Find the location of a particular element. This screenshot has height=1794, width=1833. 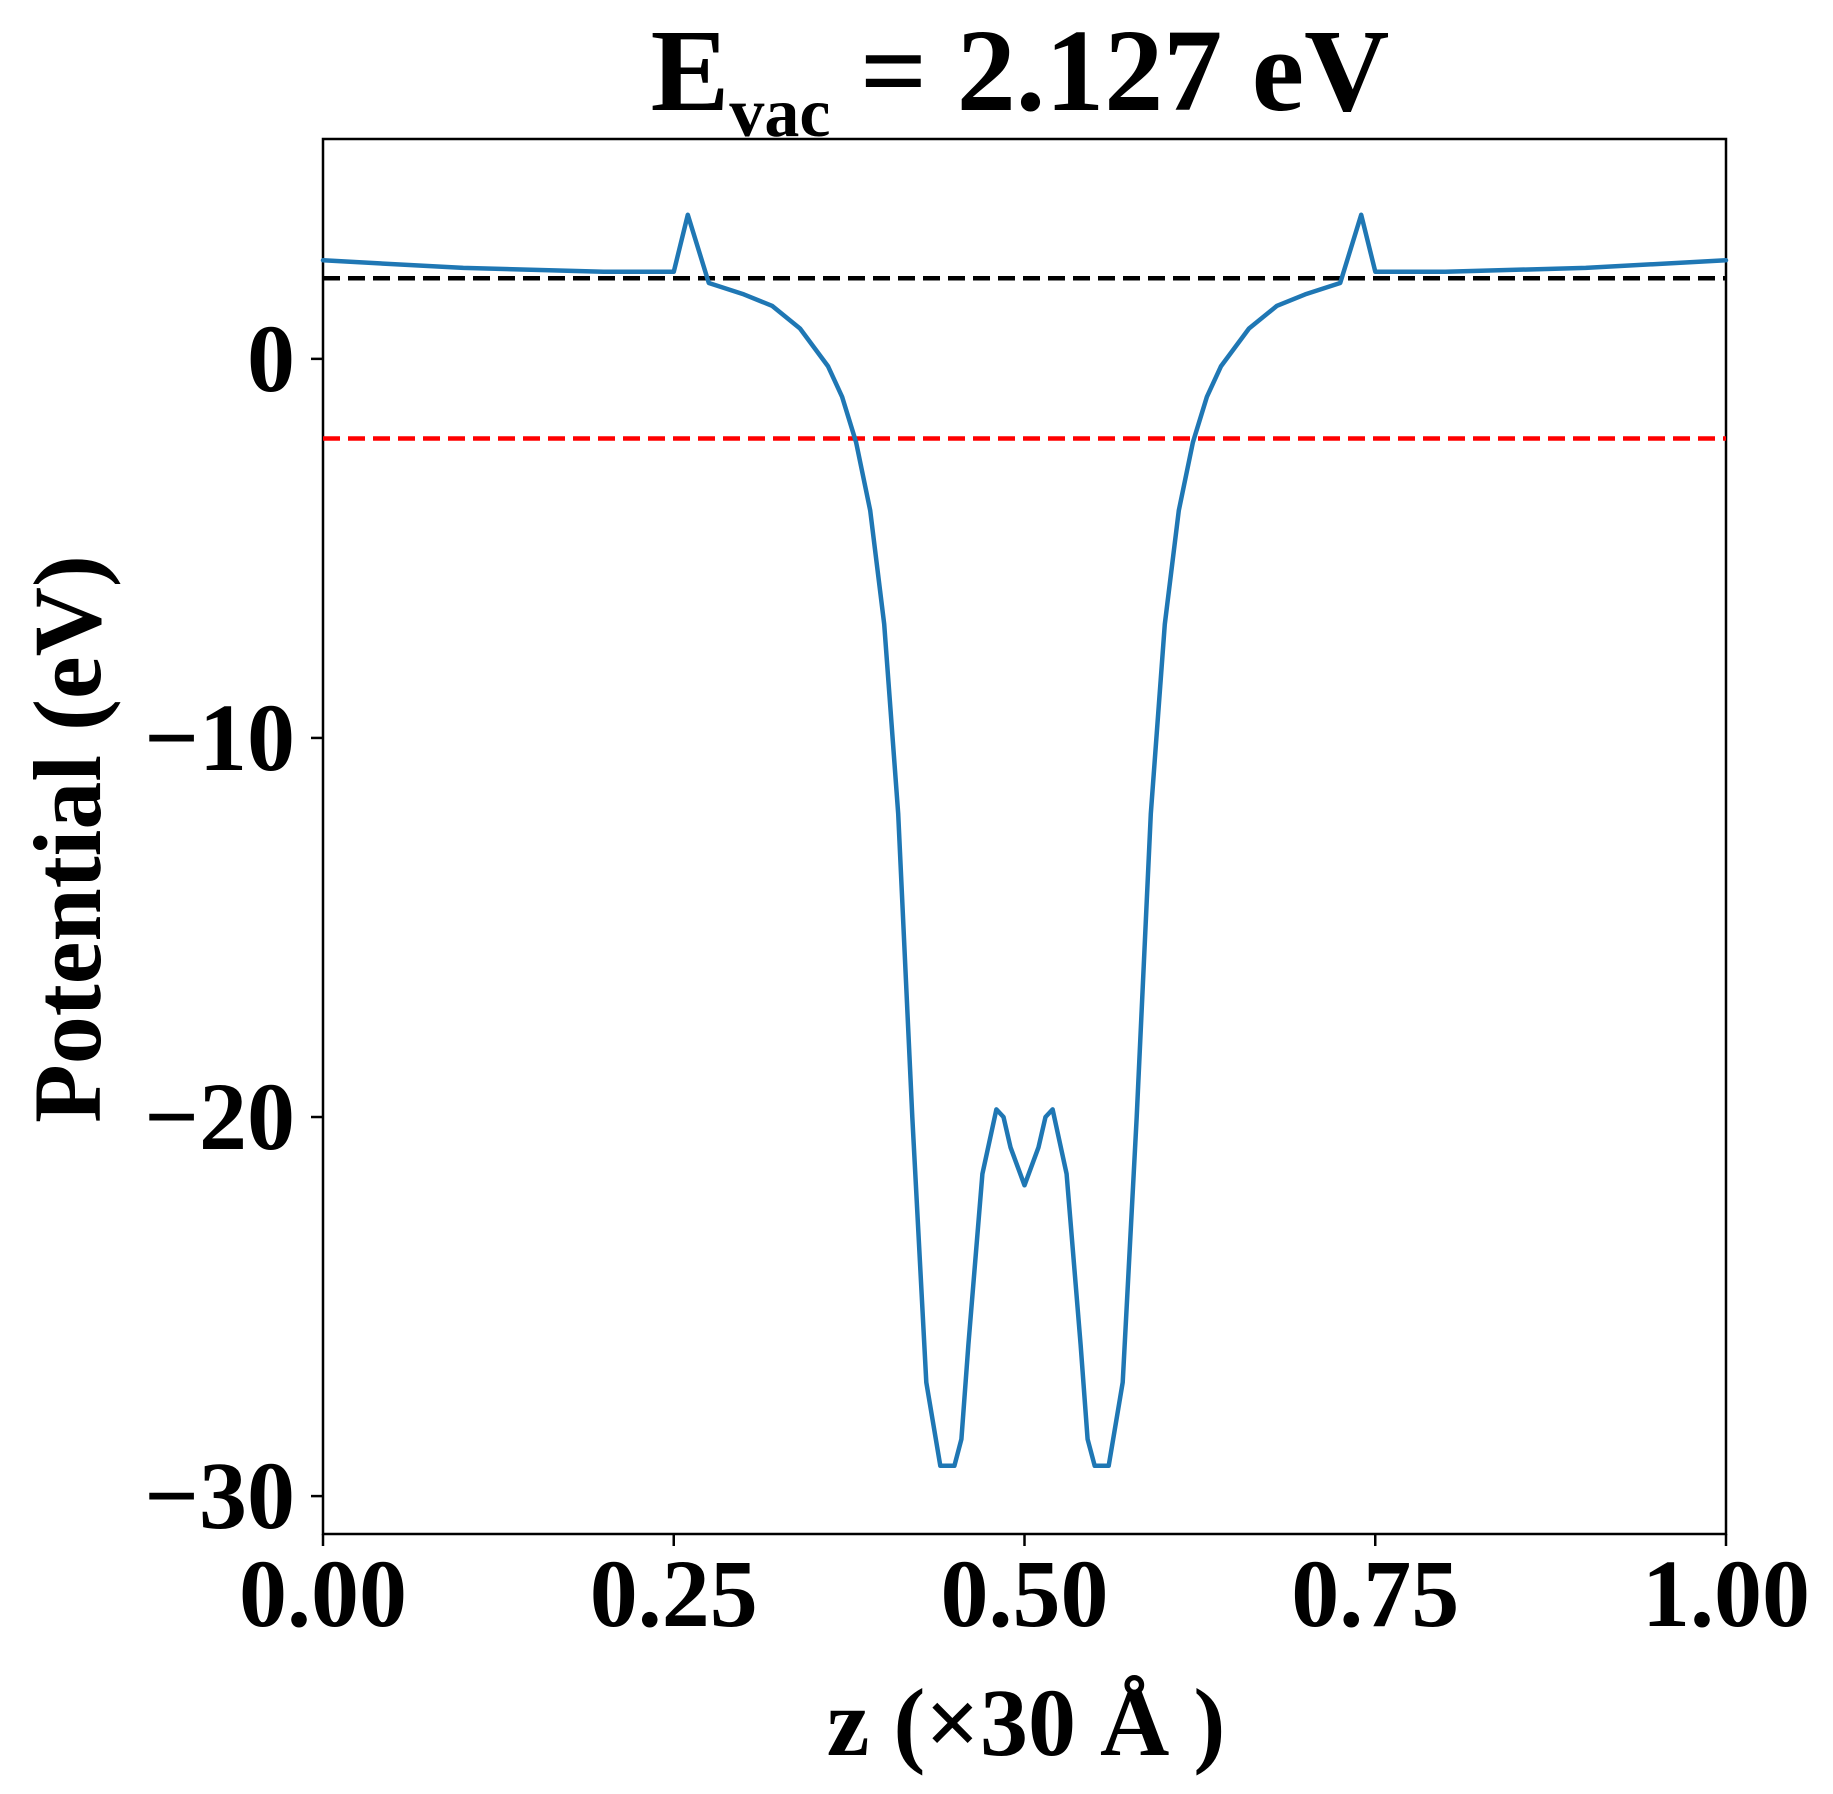

x-axis-label: z (×30 Å ) is located at coordinates (1026, 1722).